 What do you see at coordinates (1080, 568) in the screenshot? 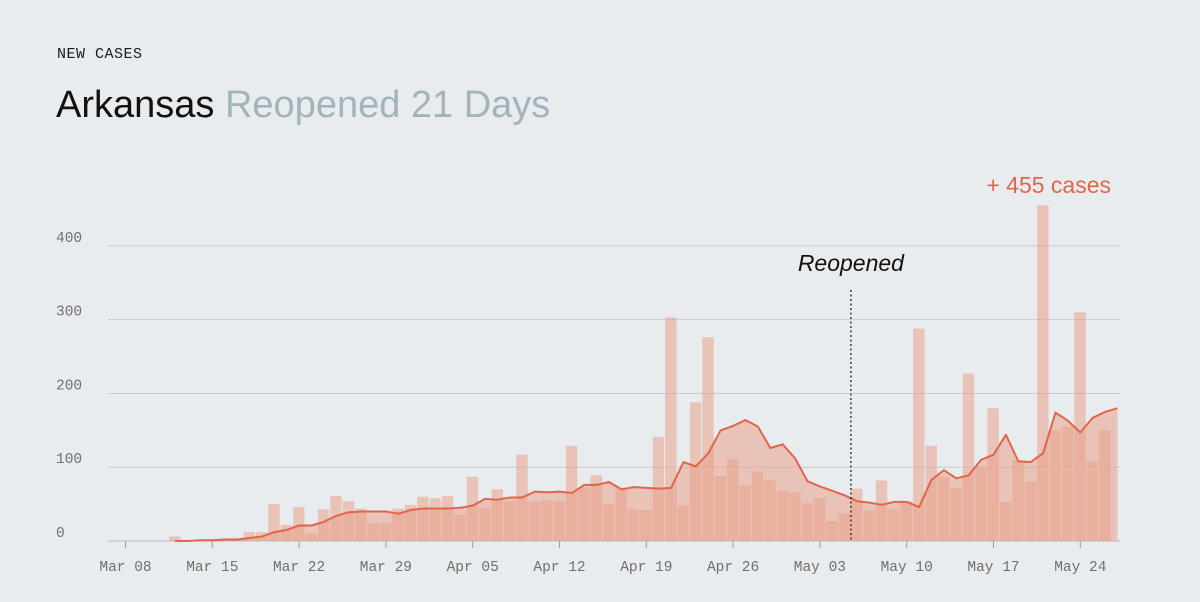
I see `x-tick-label: May 24` at bounding box center [1080, 568].